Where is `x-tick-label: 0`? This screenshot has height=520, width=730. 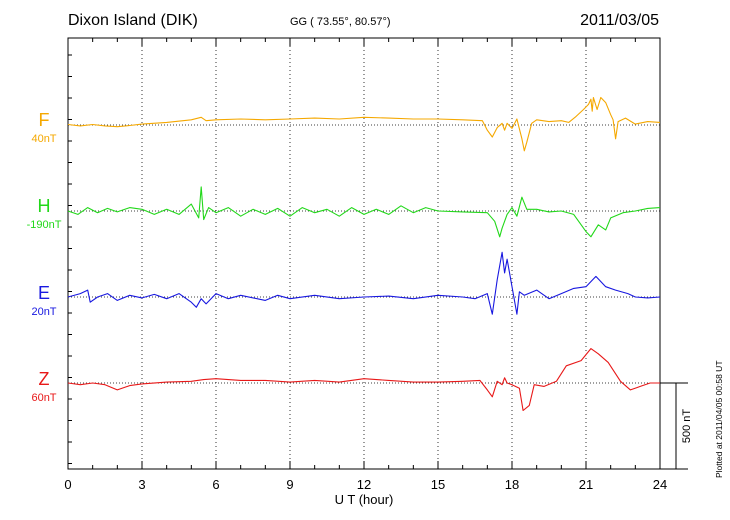 x-tick-label: 0 is located at coordinates (67, 484).